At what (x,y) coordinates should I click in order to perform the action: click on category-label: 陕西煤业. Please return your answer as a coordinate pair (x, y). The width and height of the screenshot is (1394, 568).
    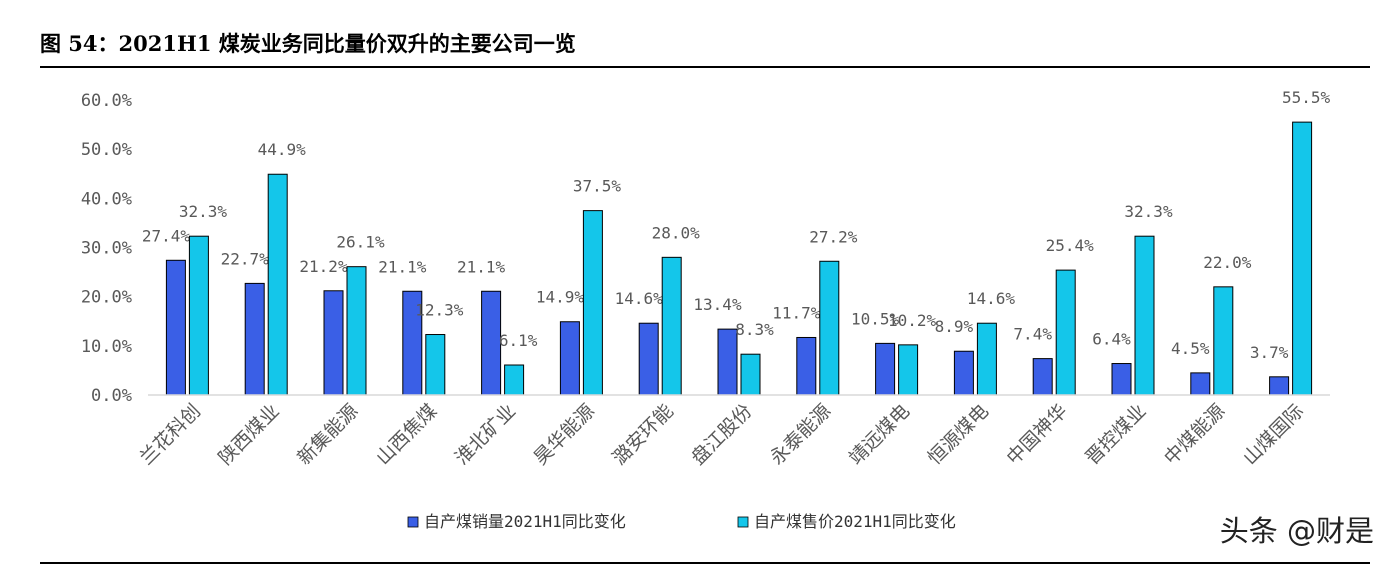
    Looking at the image, I should click on (248, 434).